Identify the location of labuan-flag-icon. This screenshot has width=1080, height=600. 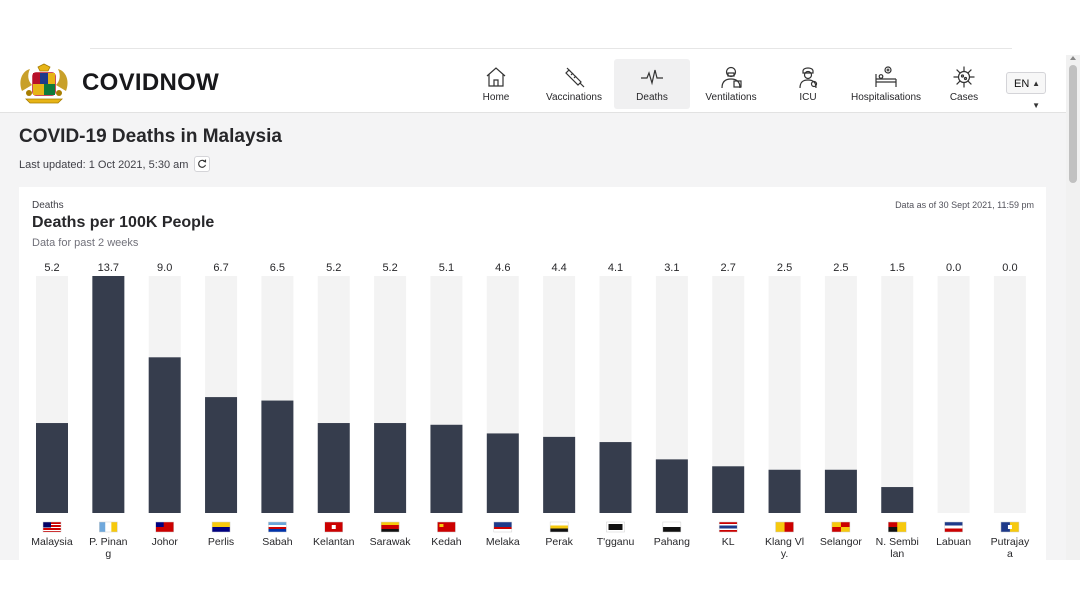
(953, 527).